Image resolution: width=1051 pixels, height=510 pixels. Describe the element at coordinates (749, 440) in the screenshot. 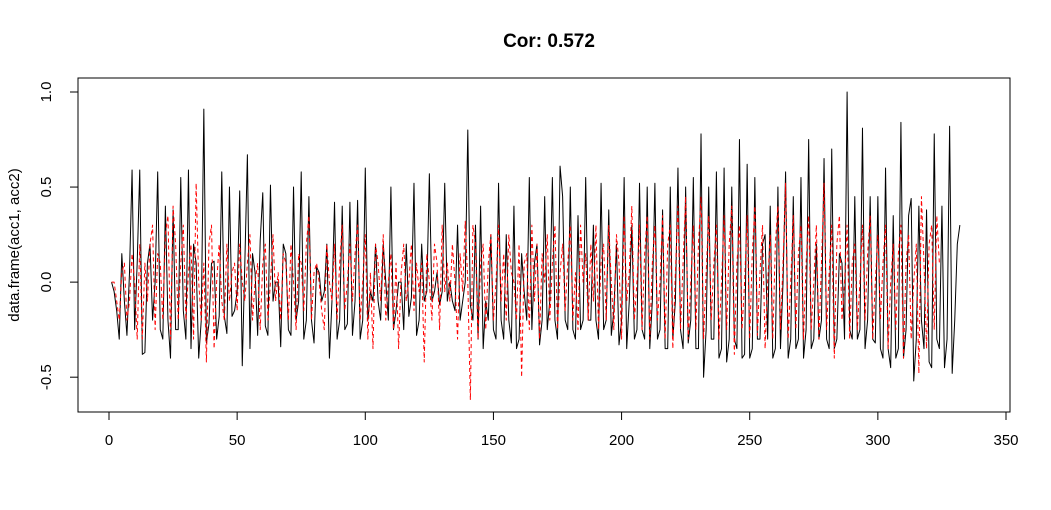

I see `x-tick-label: 250` at that location.